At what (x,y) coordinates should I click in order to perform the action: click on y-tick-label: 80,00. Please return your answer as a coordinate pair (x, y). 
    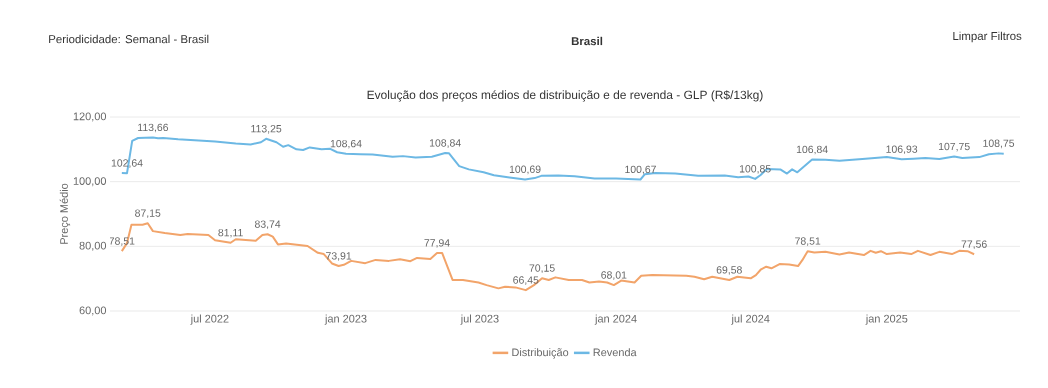
    Looking at the image, I should click on (93, 246).